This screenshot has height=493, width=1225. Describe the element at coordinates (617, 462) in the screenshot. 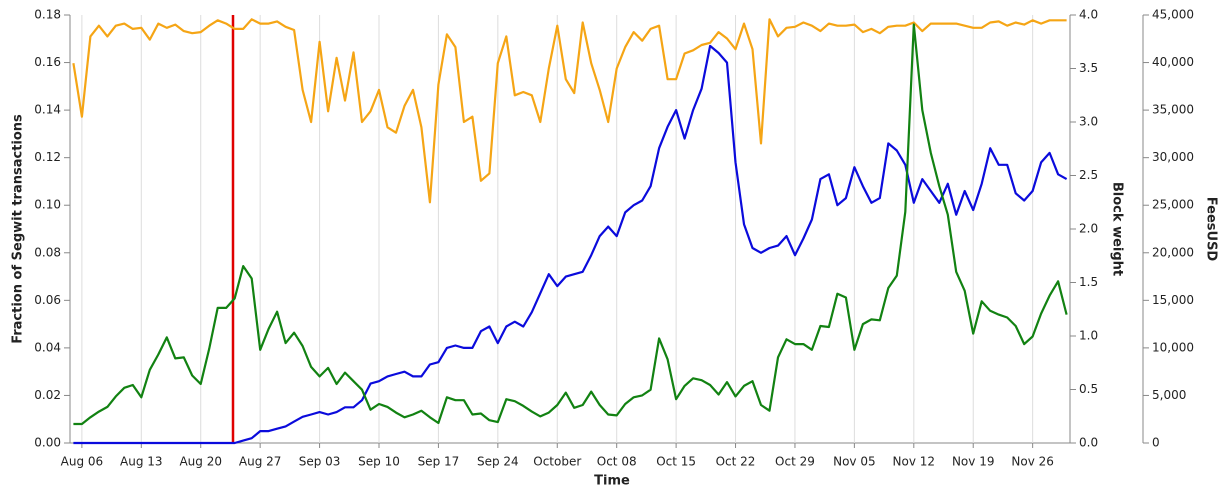

I see `x-tick-label: Oct 08` at that location.